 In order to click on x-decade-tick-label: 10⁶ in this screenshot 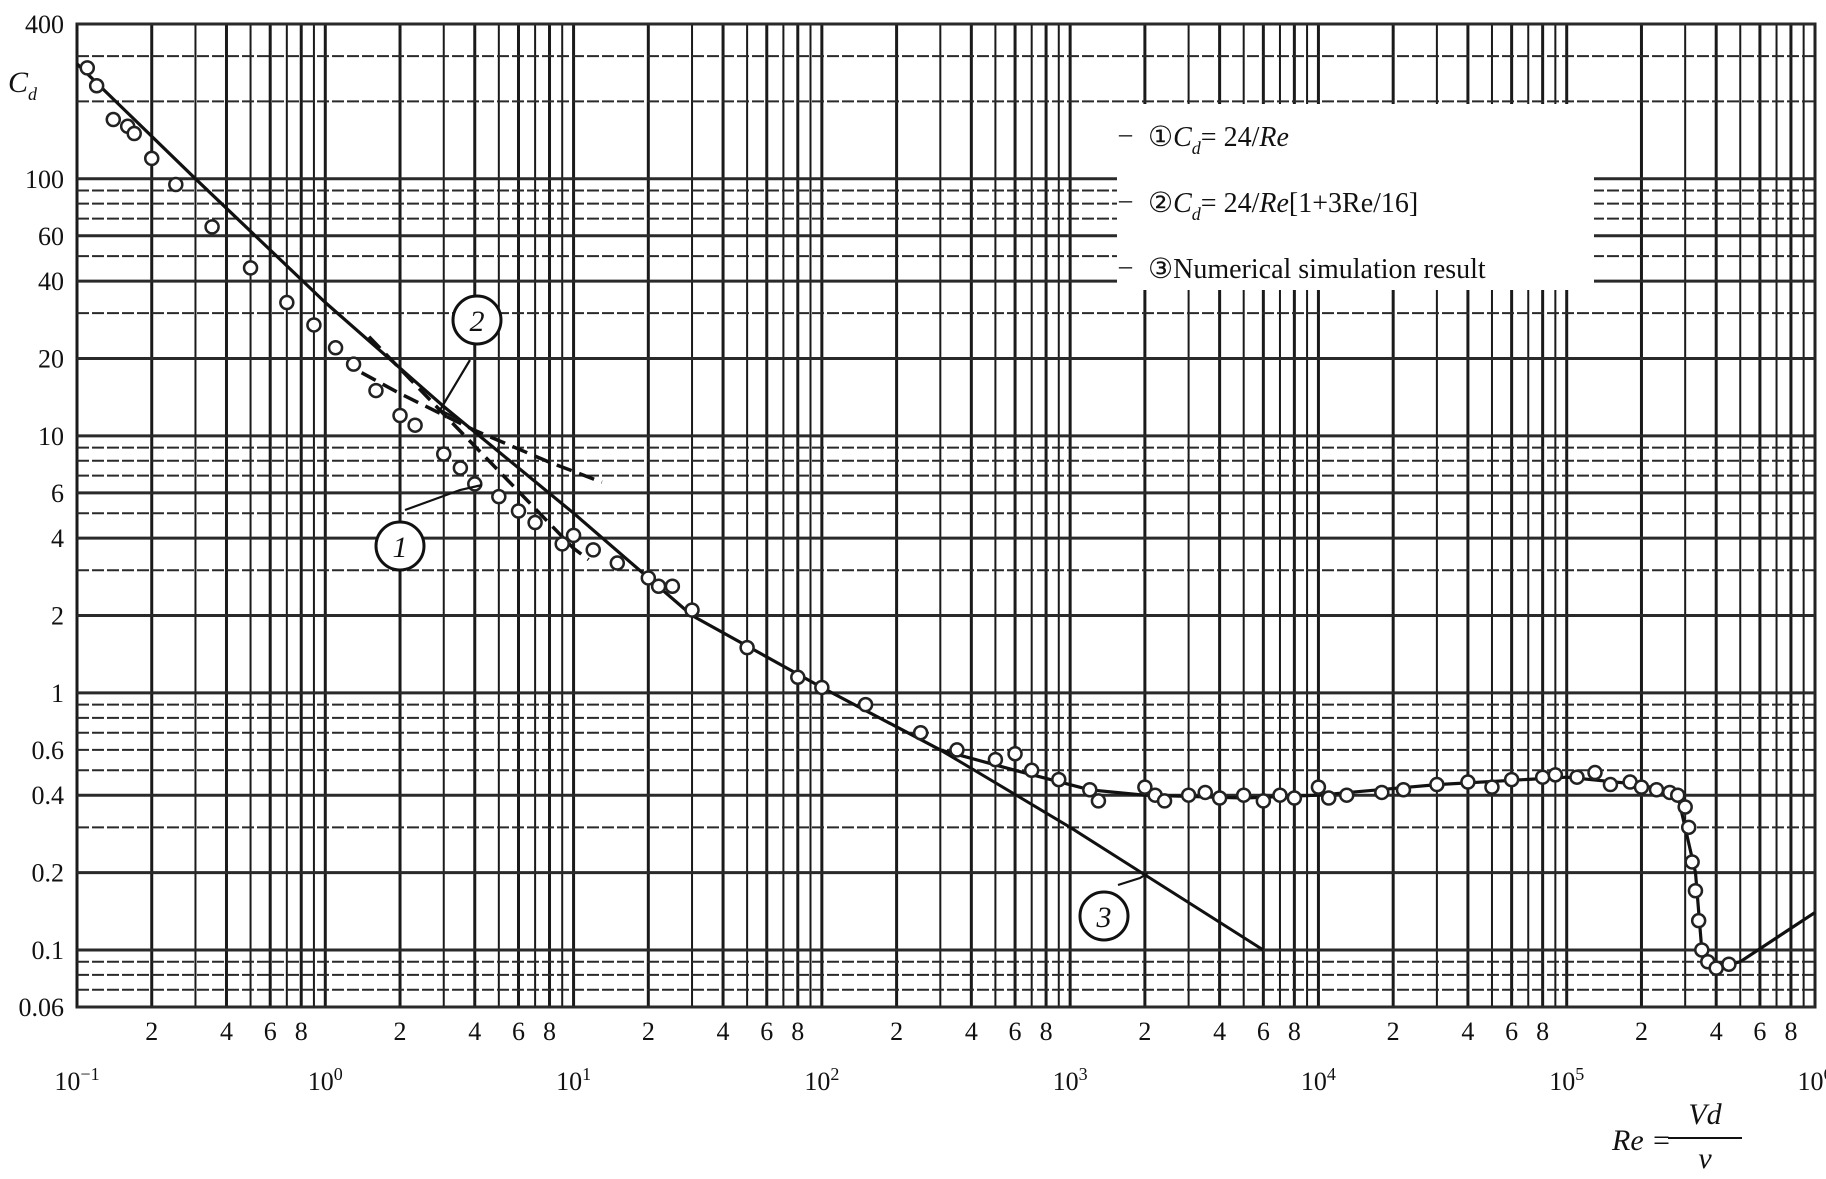, I will do `click(1812, 1080)`.